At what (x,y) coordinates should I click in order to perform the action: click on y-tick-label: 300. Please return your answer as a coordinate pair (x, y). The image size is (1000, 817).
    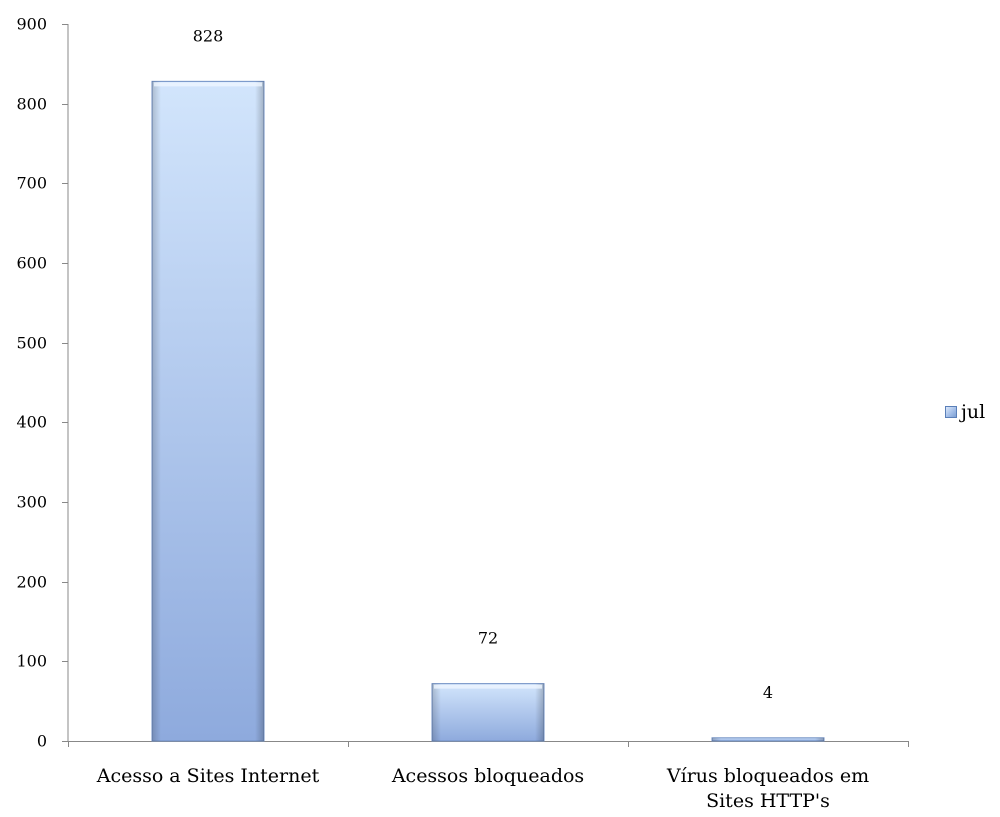
    Looking at the image, I should click on (31, 502).